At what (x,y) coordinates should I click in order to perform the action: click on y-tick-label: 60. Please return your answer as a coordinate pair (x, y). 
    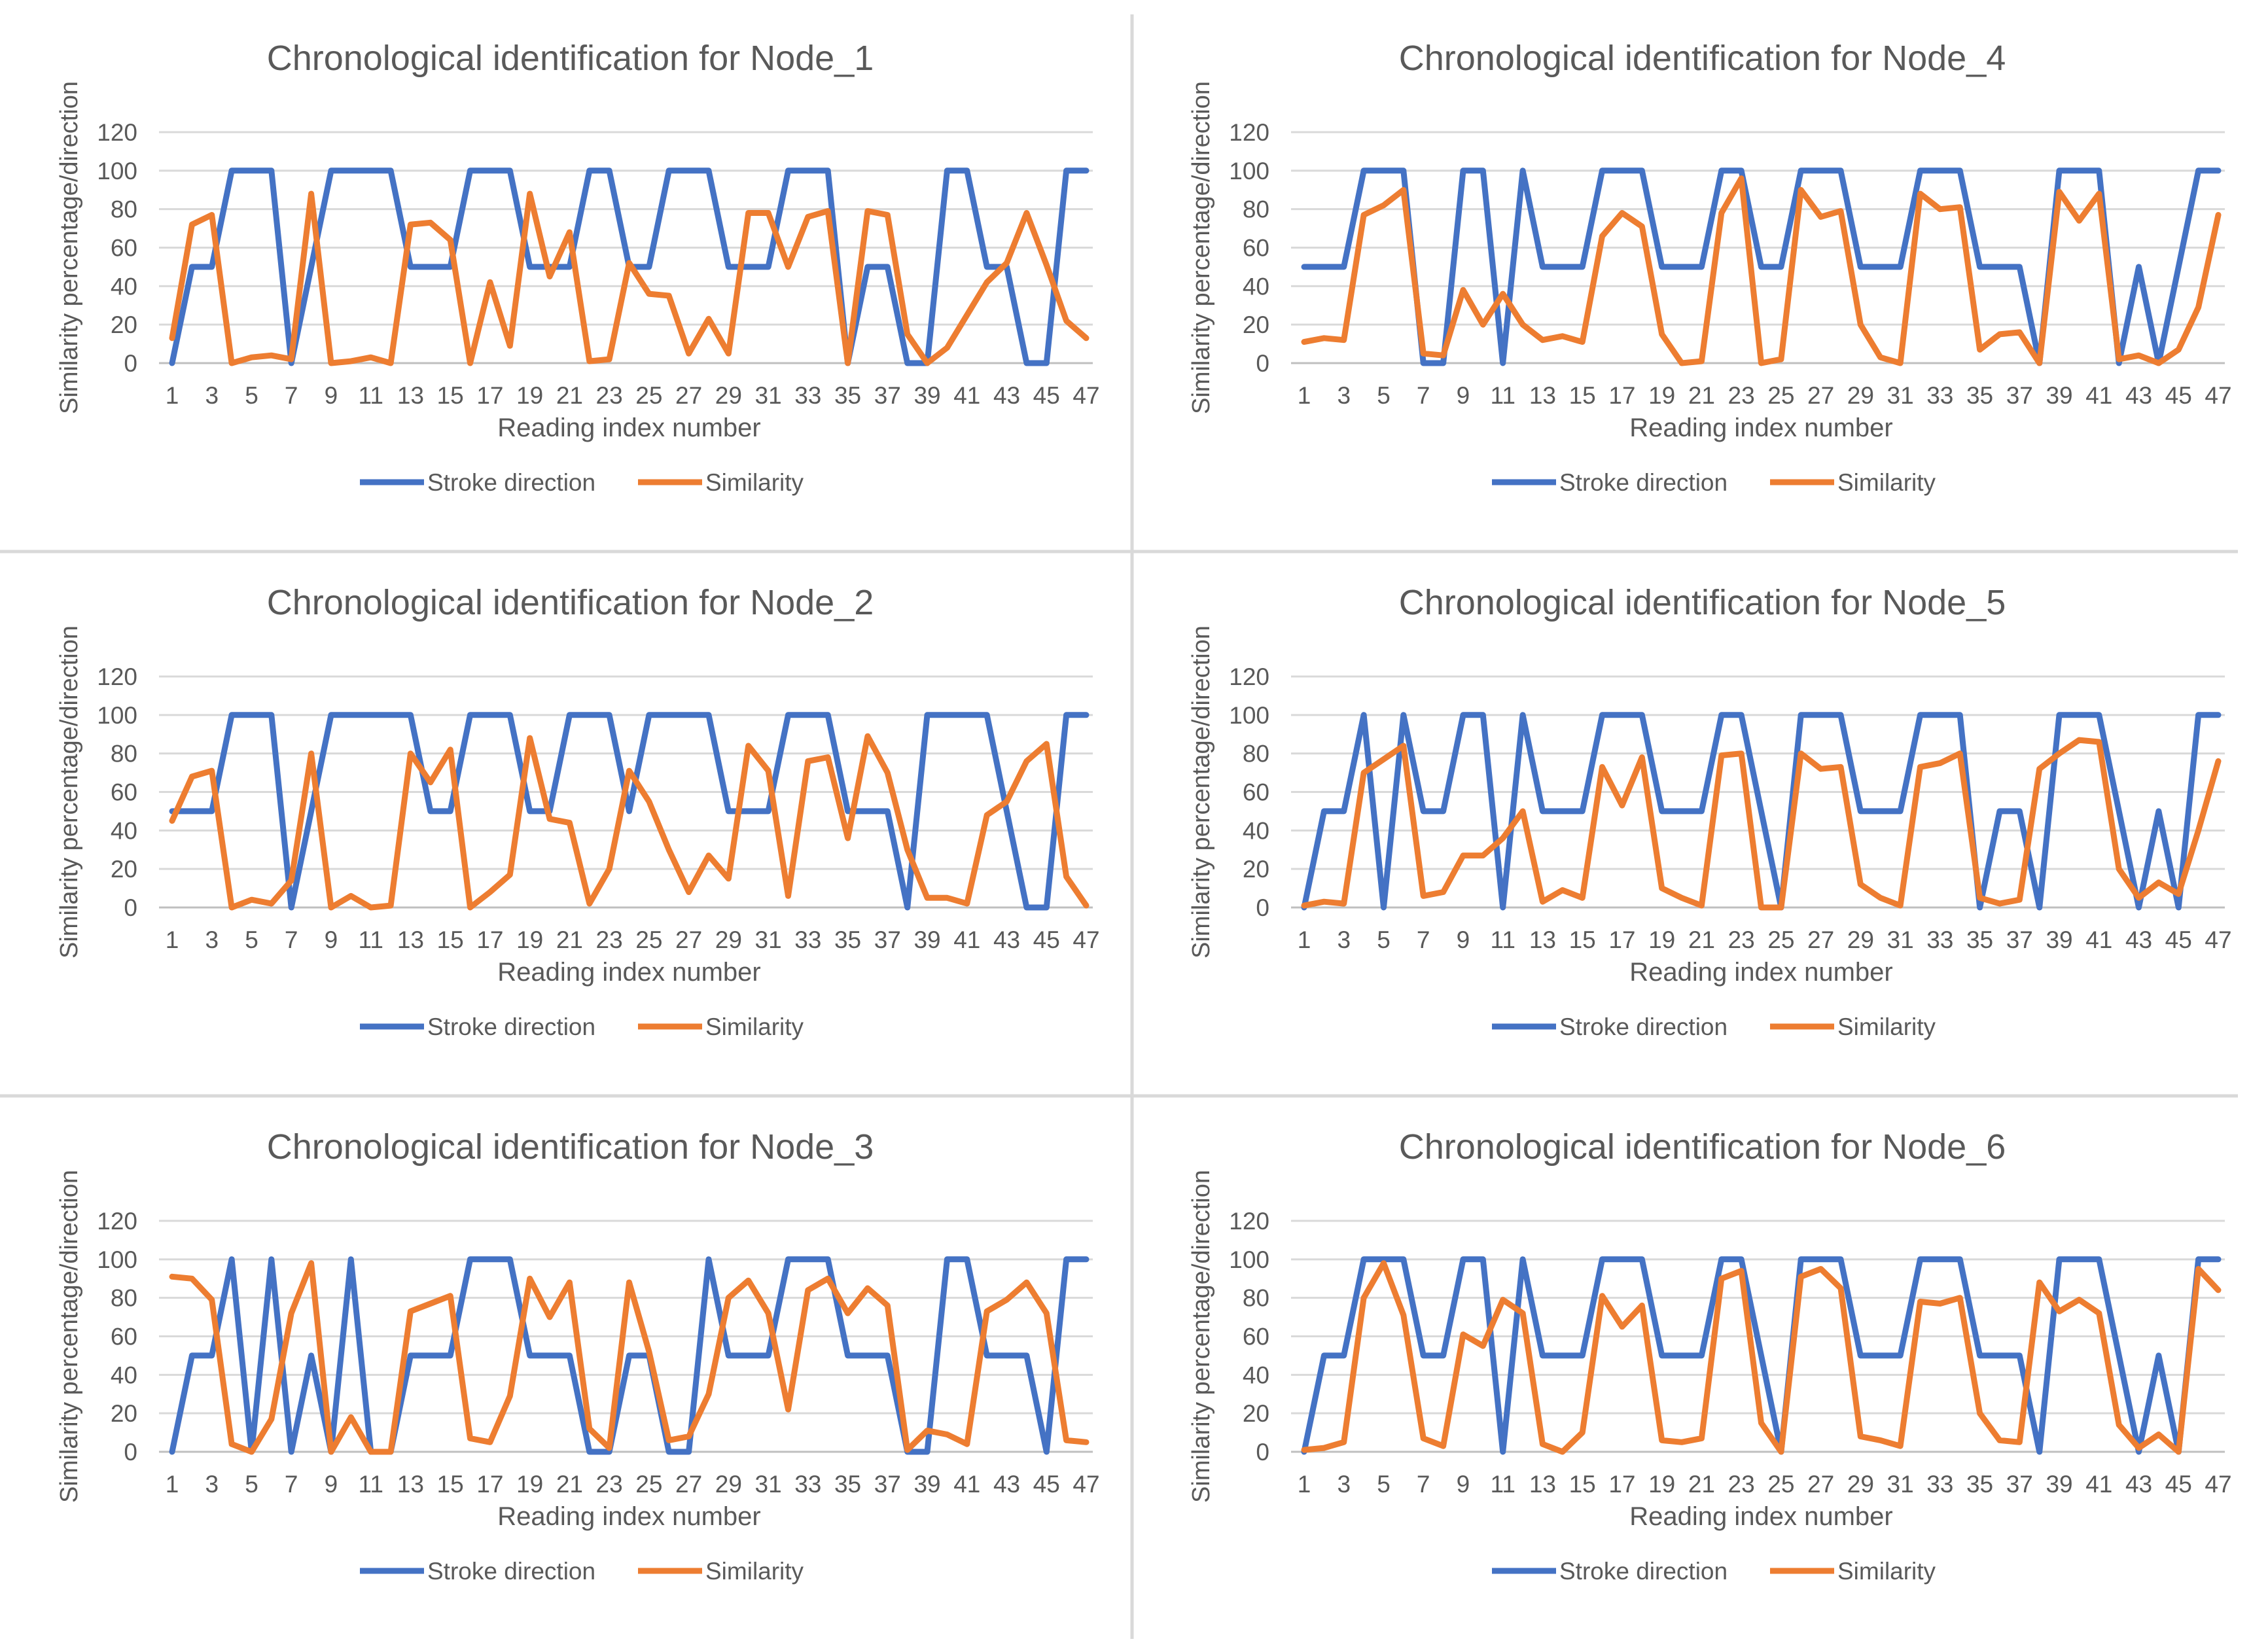
    Looking at the image, I should click on (1256, 792).